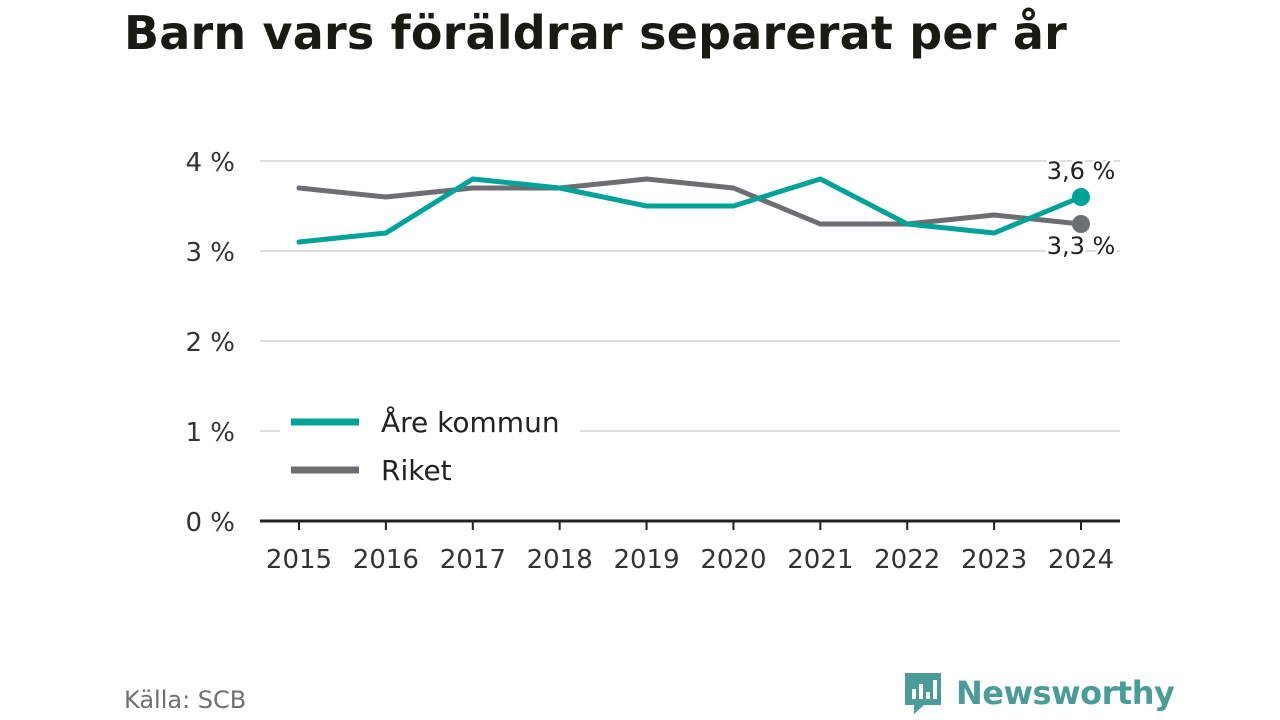 The image size is (1280, 720). I want to click on newsworthy-logo-icon, so click(923, 693).